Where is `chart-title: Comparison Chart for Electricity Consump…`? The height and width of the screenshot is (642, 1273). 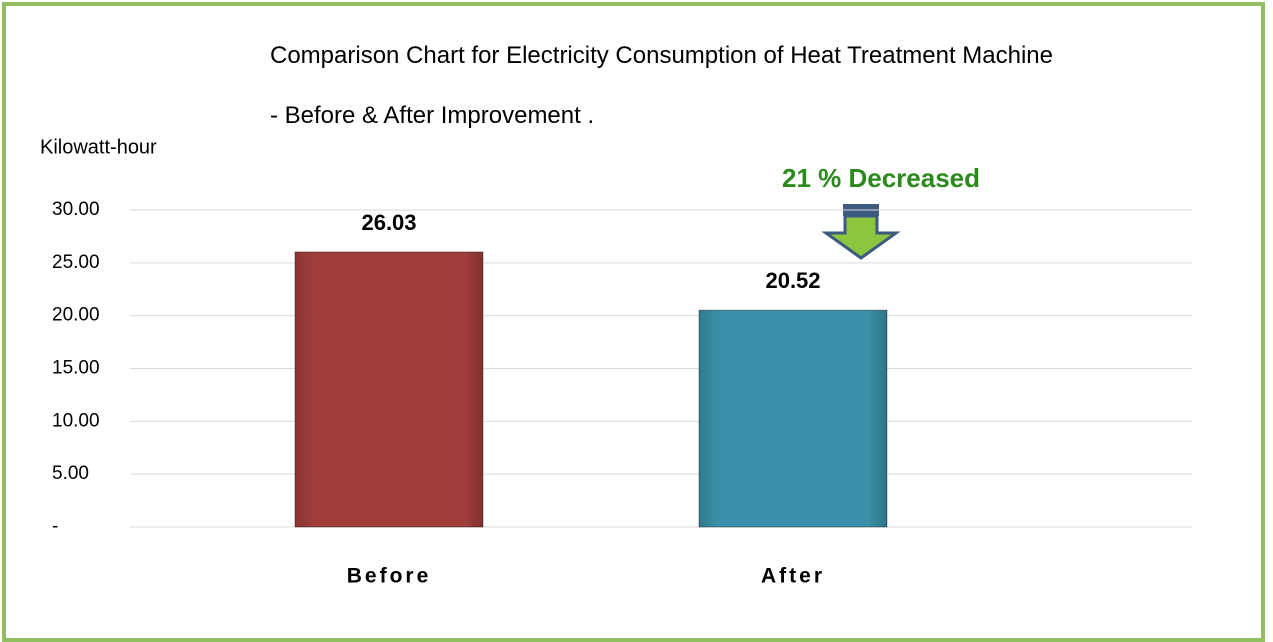 chart-title: Comparison Chart for Electricity Consump… is located at coordinates (661, 85).